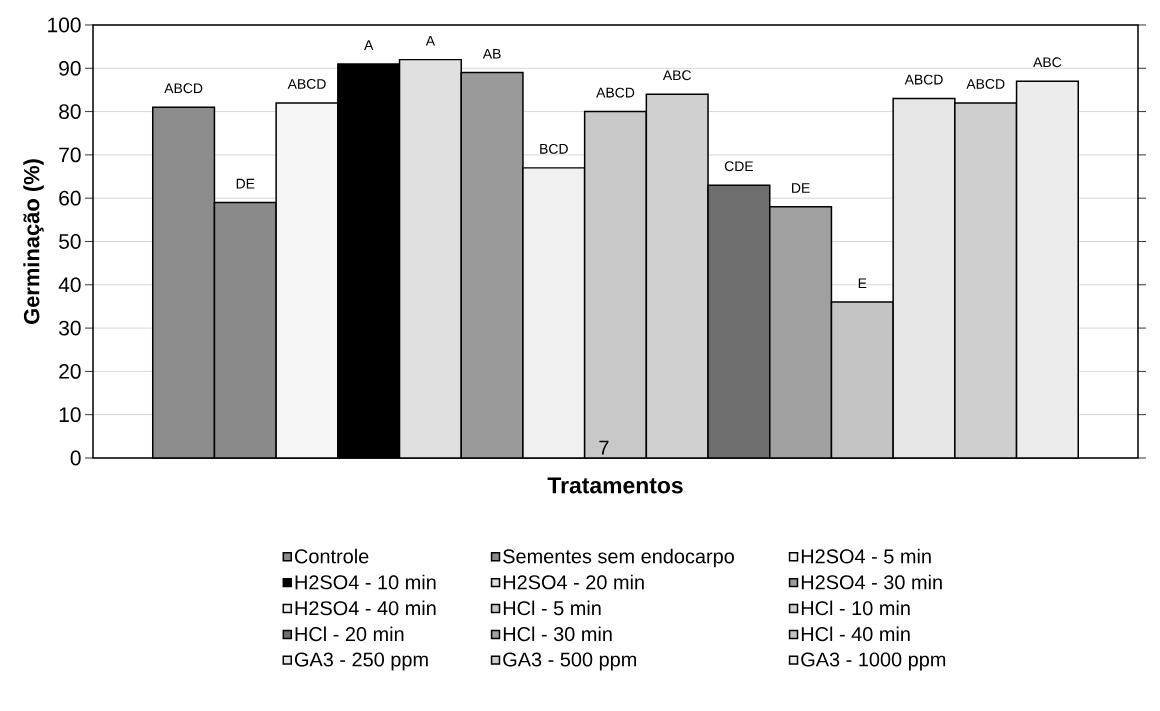  I want to click on legend-label: Sementes sem endocarpo, so click(618, 558).